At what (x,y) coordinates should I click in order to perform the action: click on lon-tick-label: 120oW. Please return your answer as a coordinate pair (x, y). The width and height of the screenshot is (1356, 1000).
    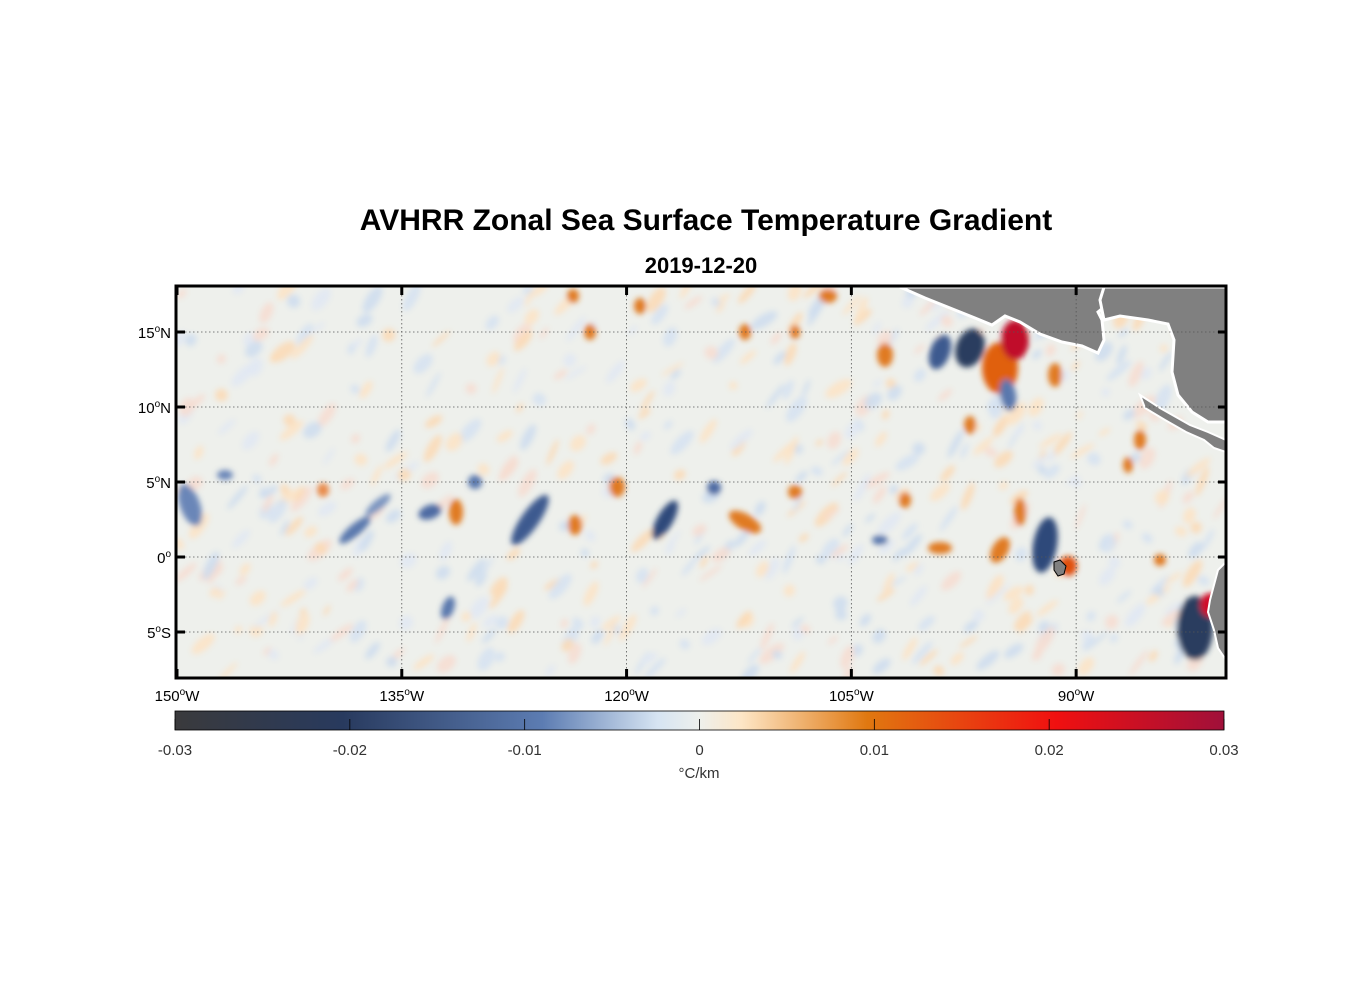
    Looking at the image, I should click on (627, 696).